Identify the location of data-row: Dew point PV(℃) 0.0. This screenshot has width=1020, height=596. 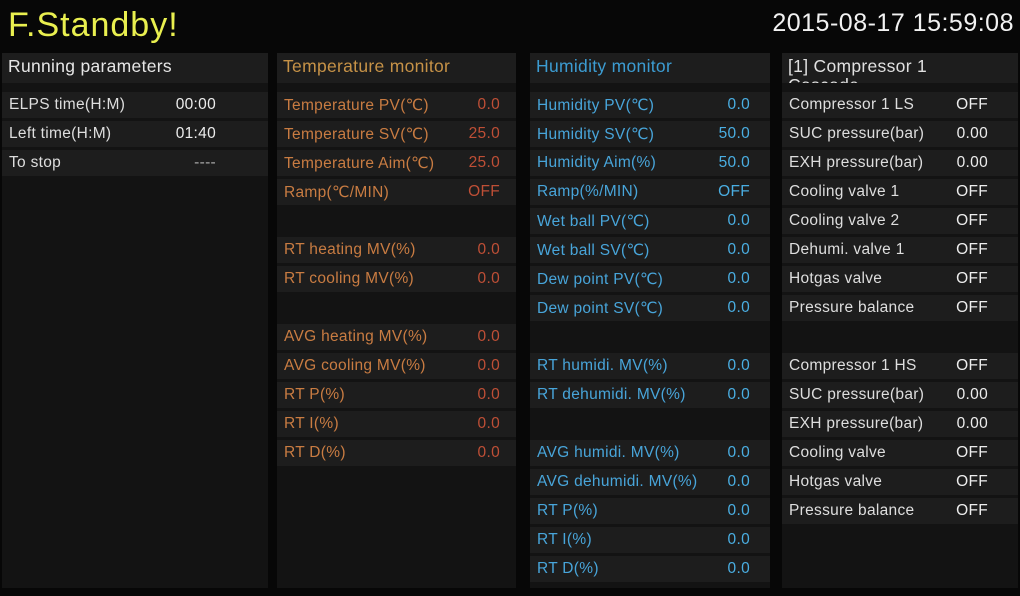
(650, 279).